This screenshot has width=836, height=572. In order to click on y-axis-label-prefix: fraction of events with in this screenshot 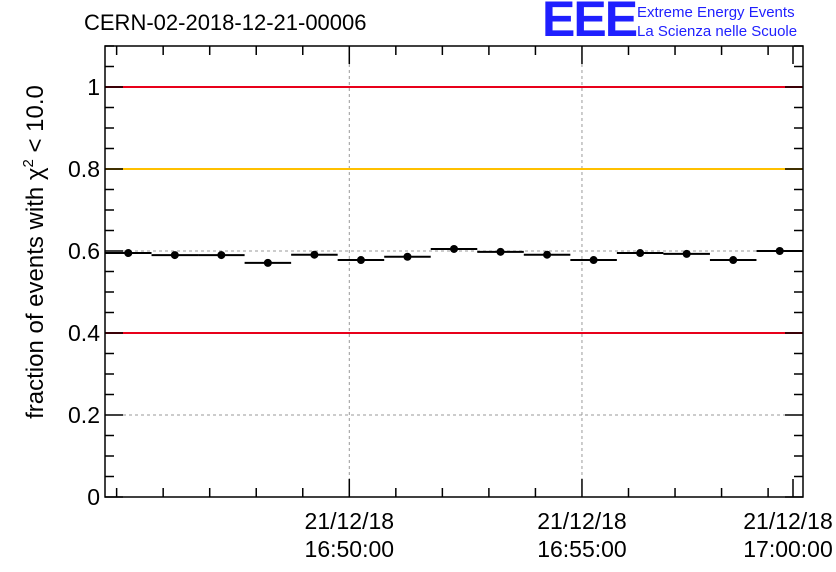, I will do `click(35, 299)`.